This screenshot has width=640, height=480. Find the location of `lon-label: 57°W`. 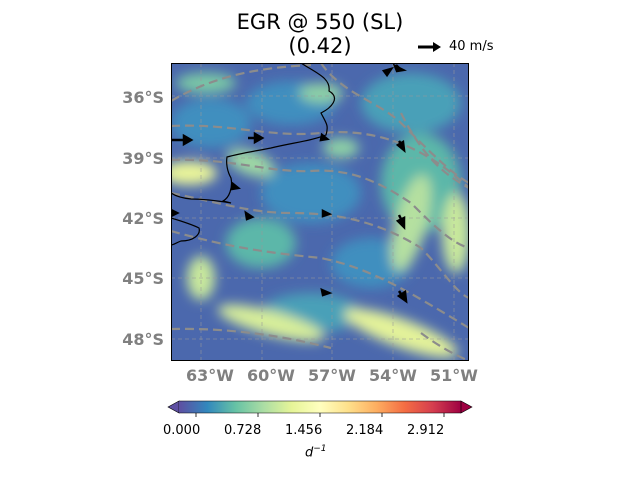

lon-label: 57°W is located at coordinates (332, 375).